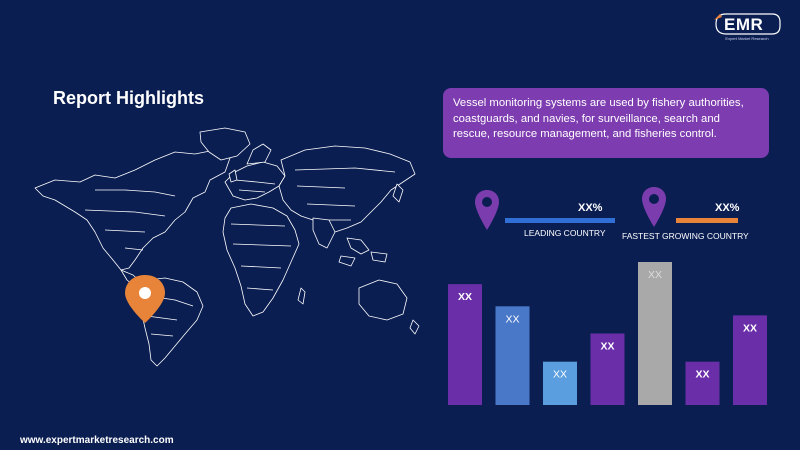 The width and height of the screenshot is (800, 450). I want to click on bar-chart: XX XX XX XX XX XX XX, so click(607, 333).